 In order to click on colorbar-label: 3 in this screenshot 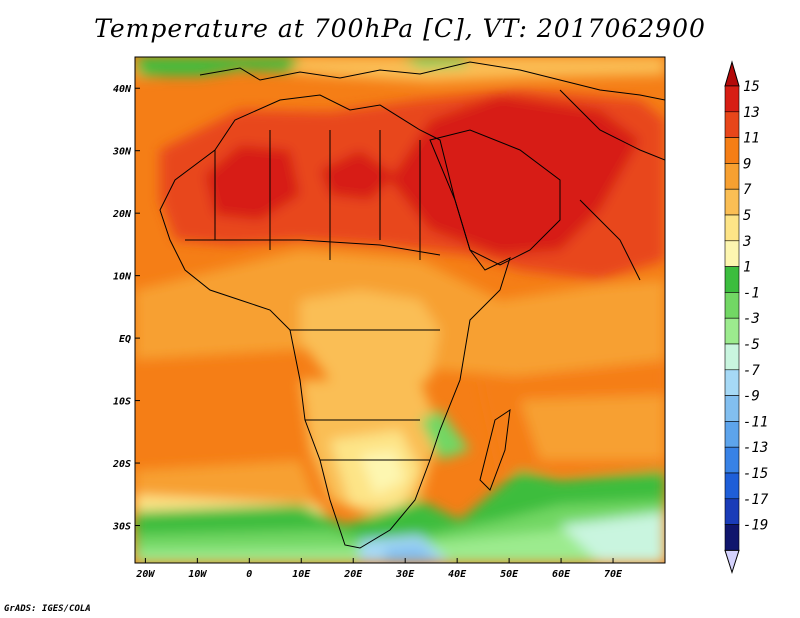, I will do `click(746, 242)`.